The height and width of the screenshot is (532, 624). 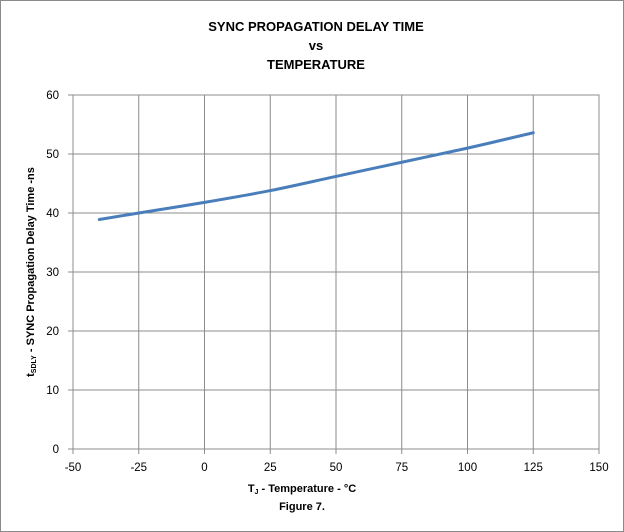 I want to click on x-tick-label: -50, so click(x=73, y=468).